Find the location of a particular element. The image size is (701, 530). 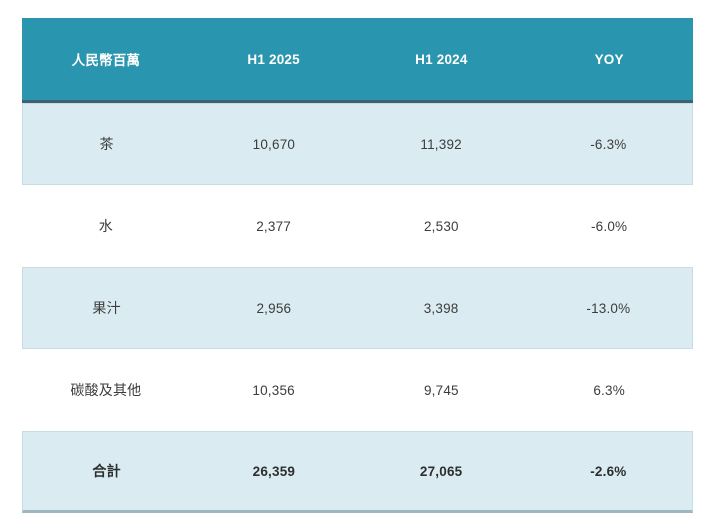

row-h1-2024-value: 27,065 is located at coordinates (441, 471).